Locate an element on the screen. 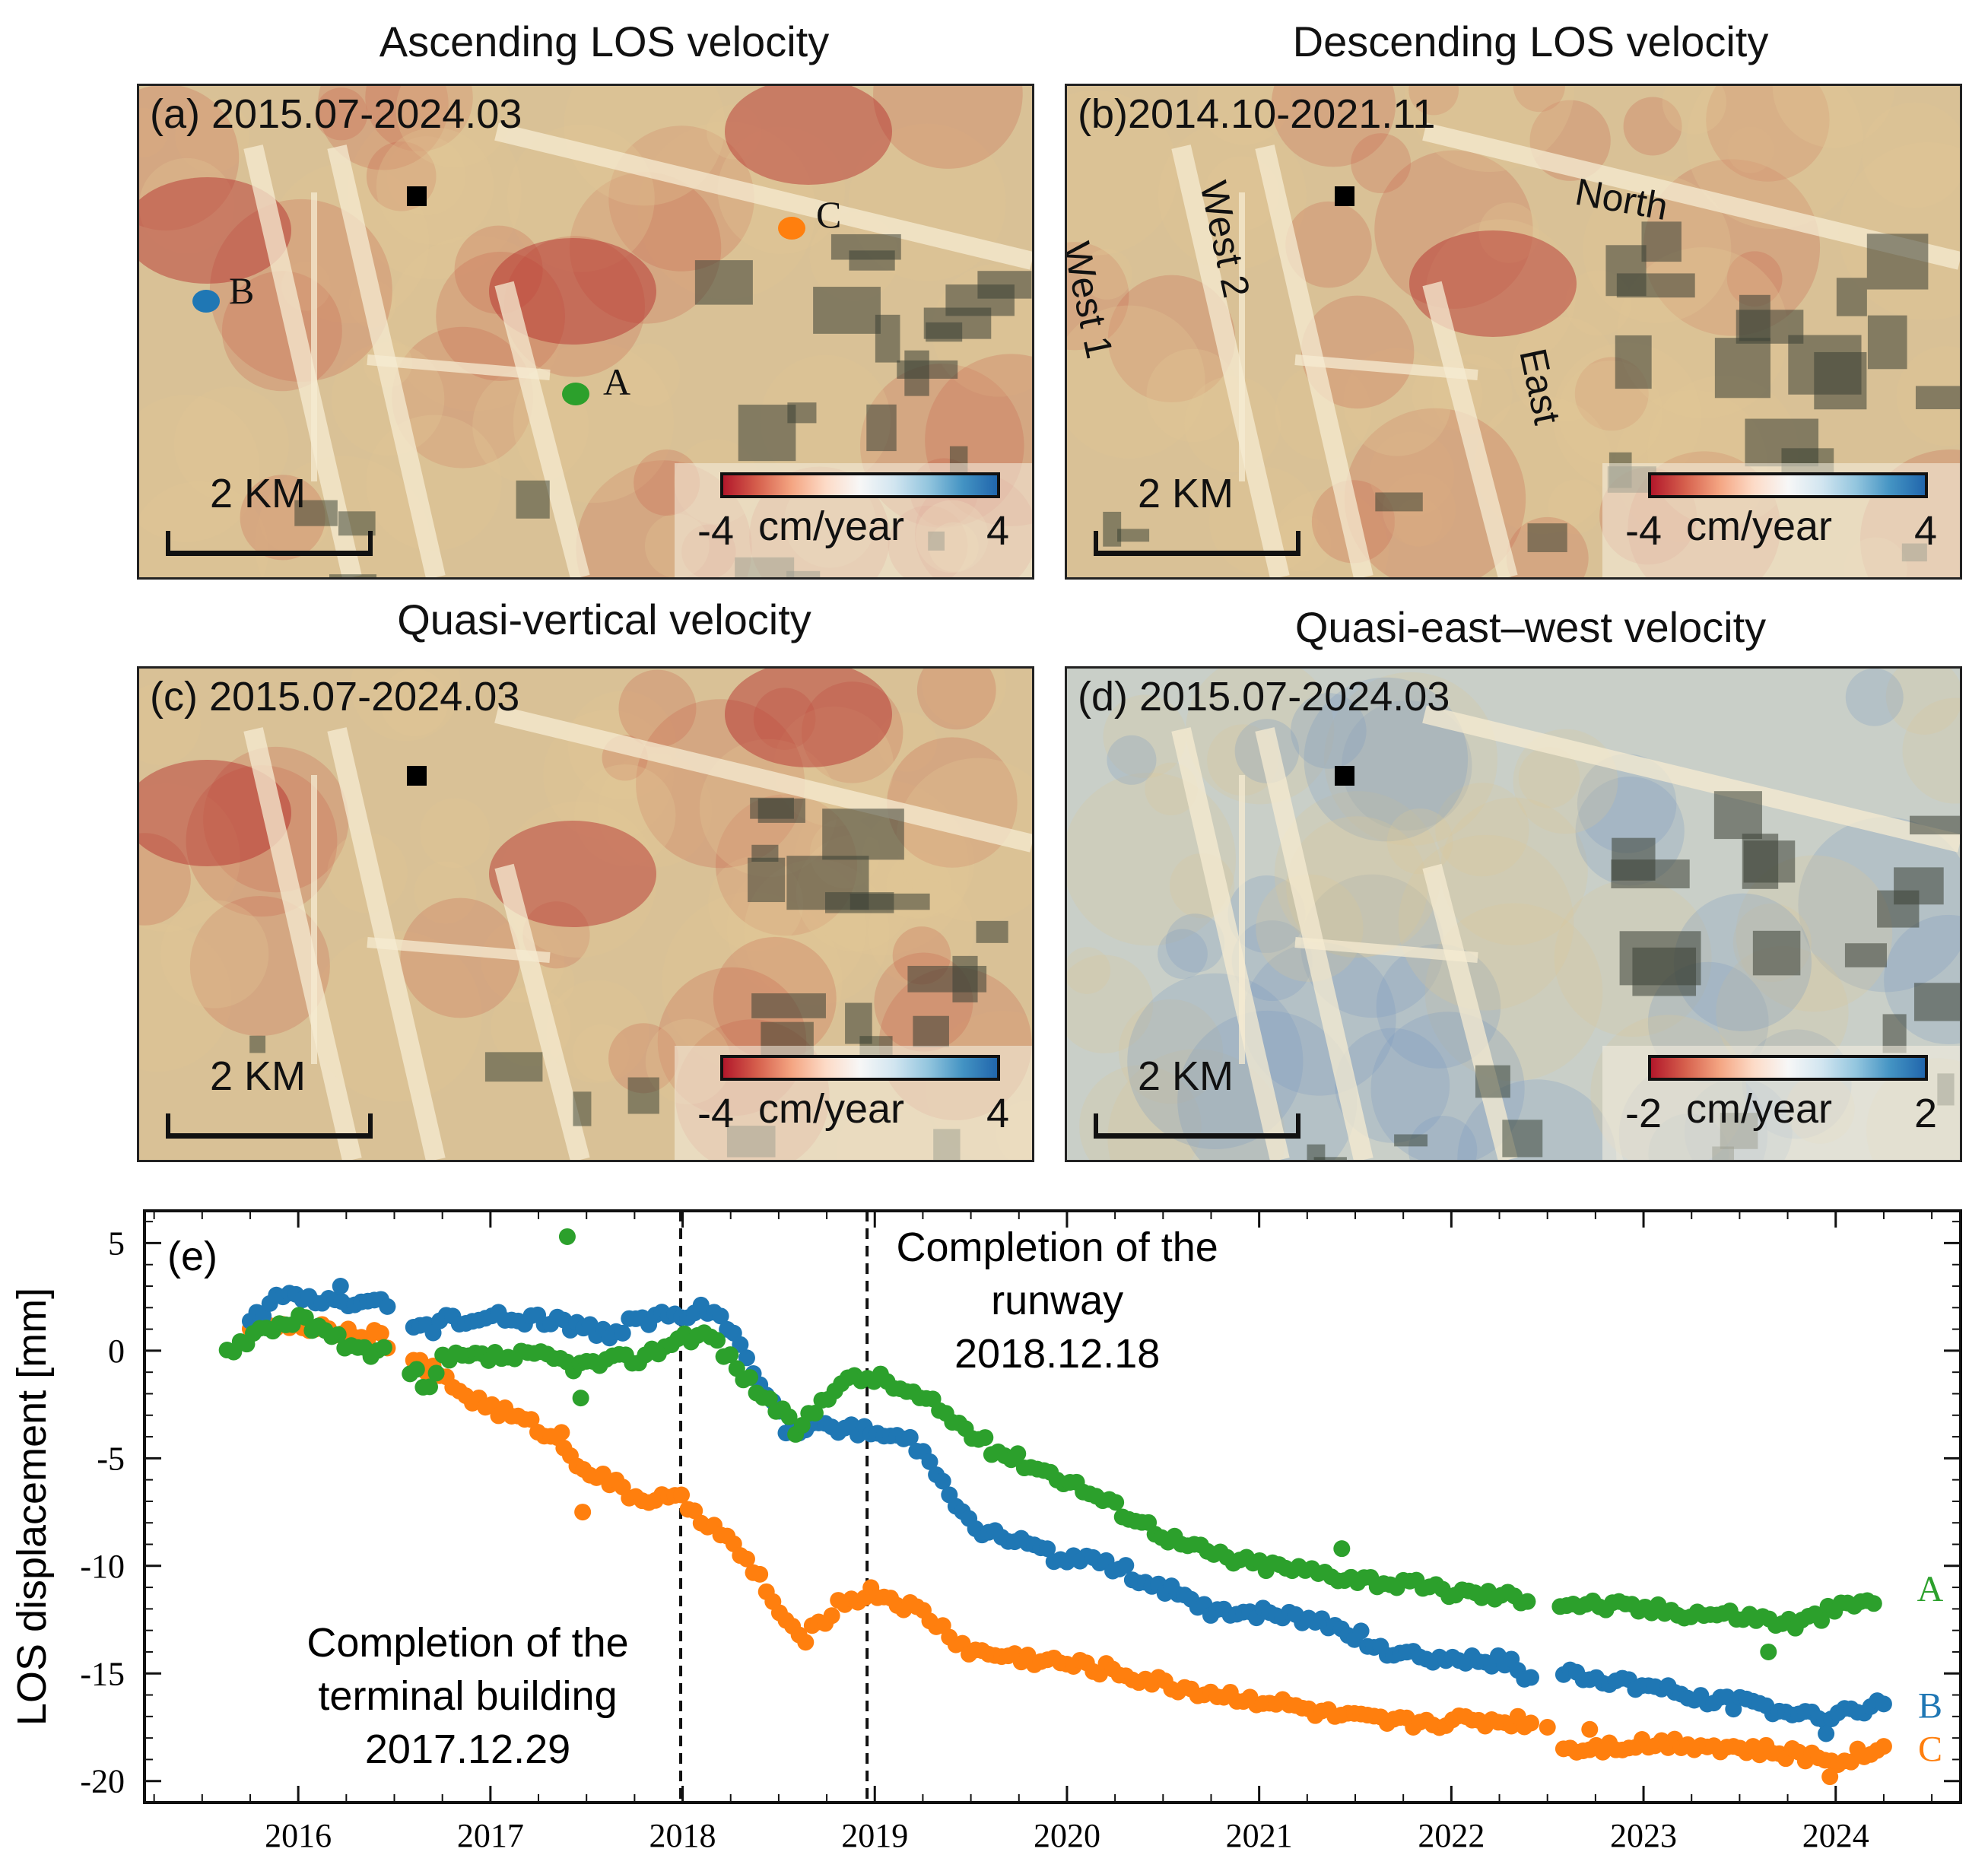  y-tick-label: -20 is located at coordinates (102, 1781).